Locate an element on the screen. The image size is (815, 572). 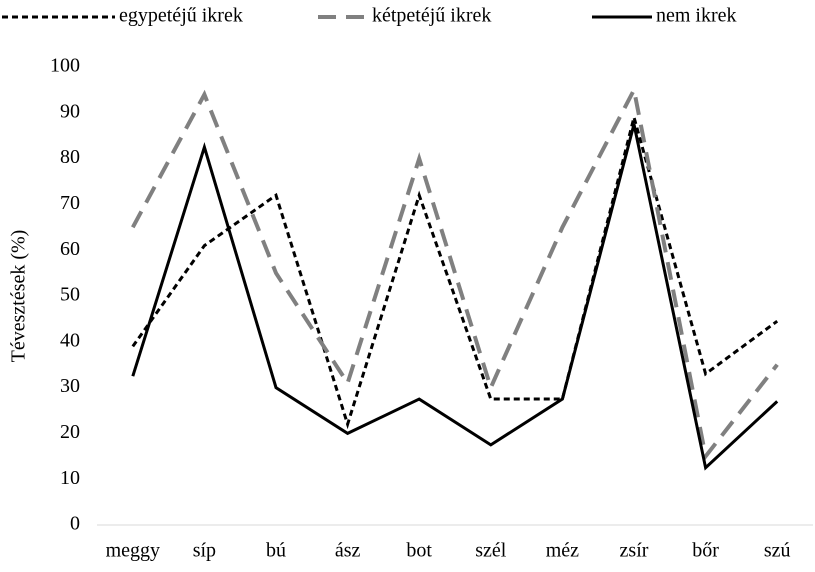
x-tick-label: síp is located at coordinates (204, 551).